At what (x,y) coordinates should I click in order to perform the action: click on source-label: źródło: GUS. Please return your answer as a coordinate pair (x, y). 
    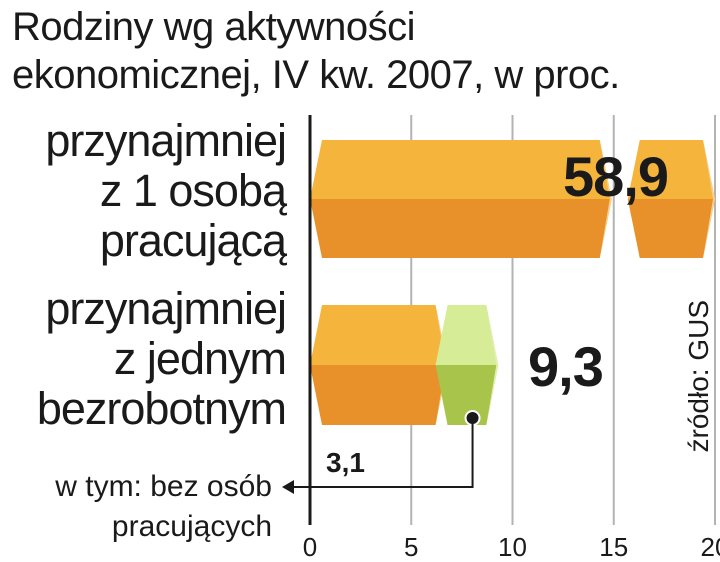
    Looking at the image, I should click on (698, 376).